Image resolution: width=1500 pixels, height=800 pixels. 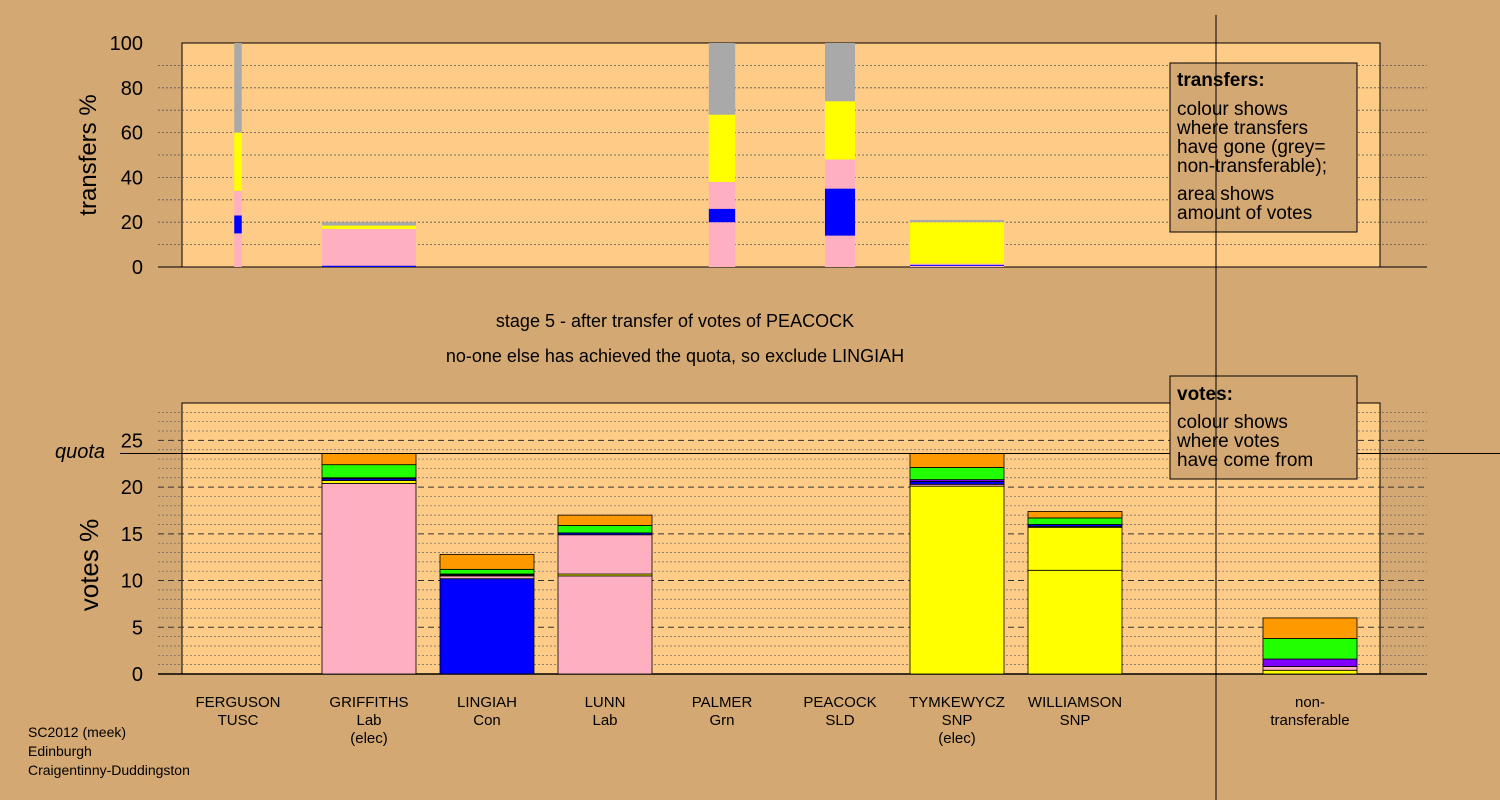 What do you see at coordinates (137, 268) in the screenshot?
I see `transfers-y-tick-label: 0` at bounding box center [137, 268].